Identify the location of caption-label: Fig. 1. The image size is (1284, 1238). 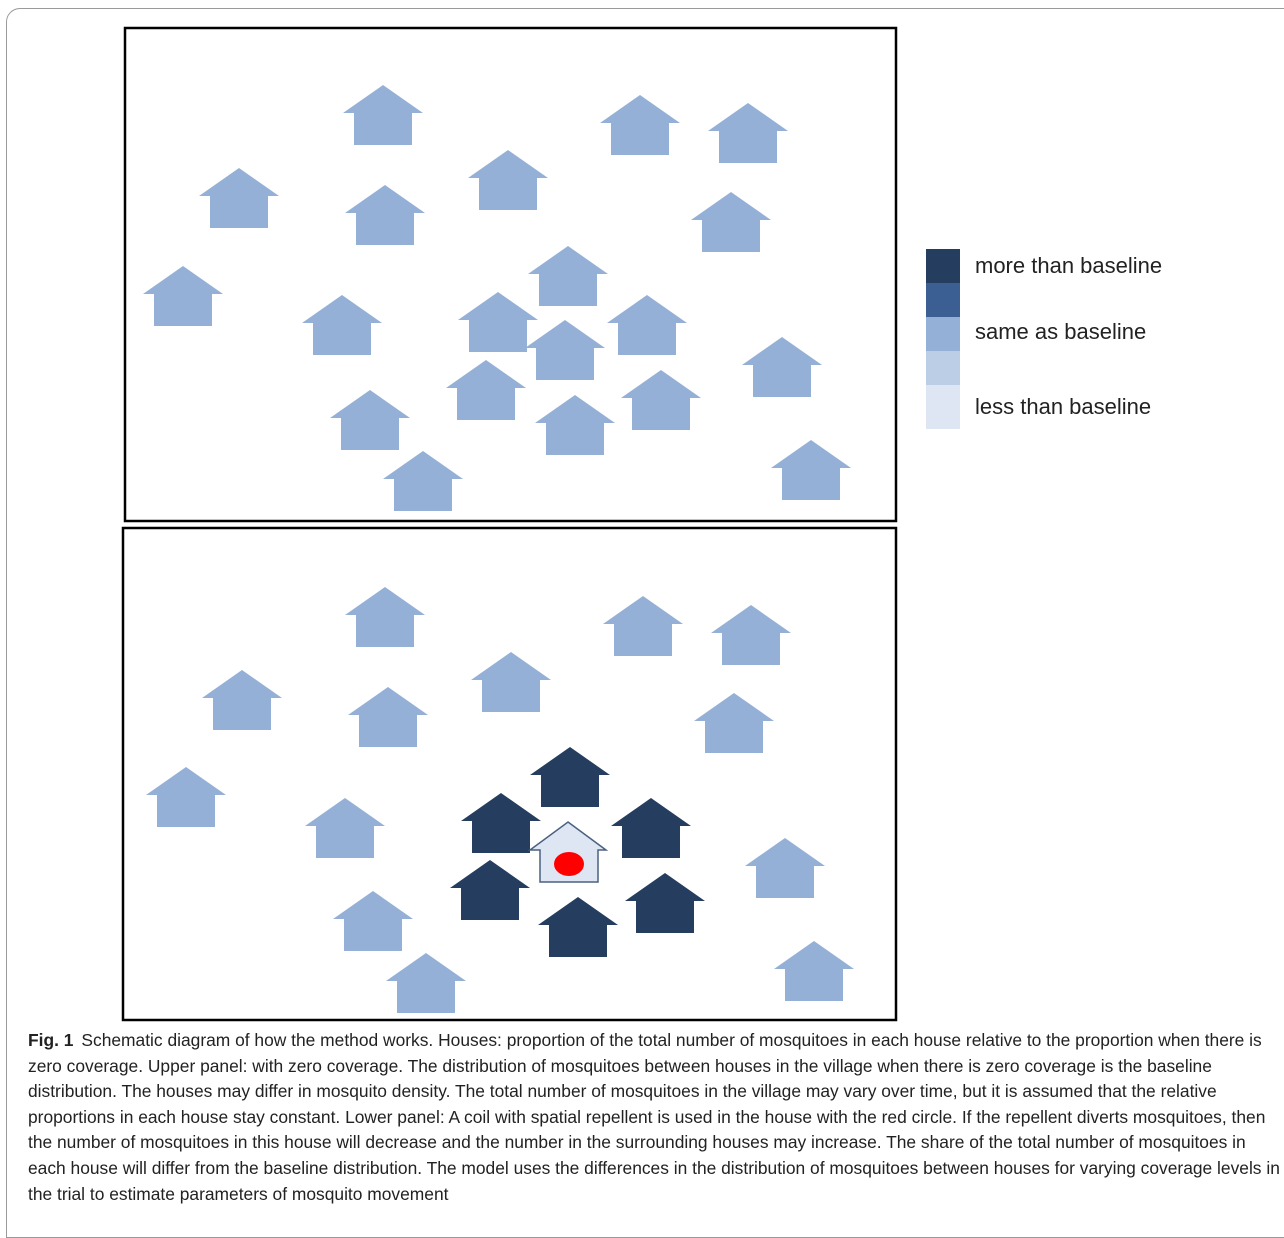
(51, 1040).